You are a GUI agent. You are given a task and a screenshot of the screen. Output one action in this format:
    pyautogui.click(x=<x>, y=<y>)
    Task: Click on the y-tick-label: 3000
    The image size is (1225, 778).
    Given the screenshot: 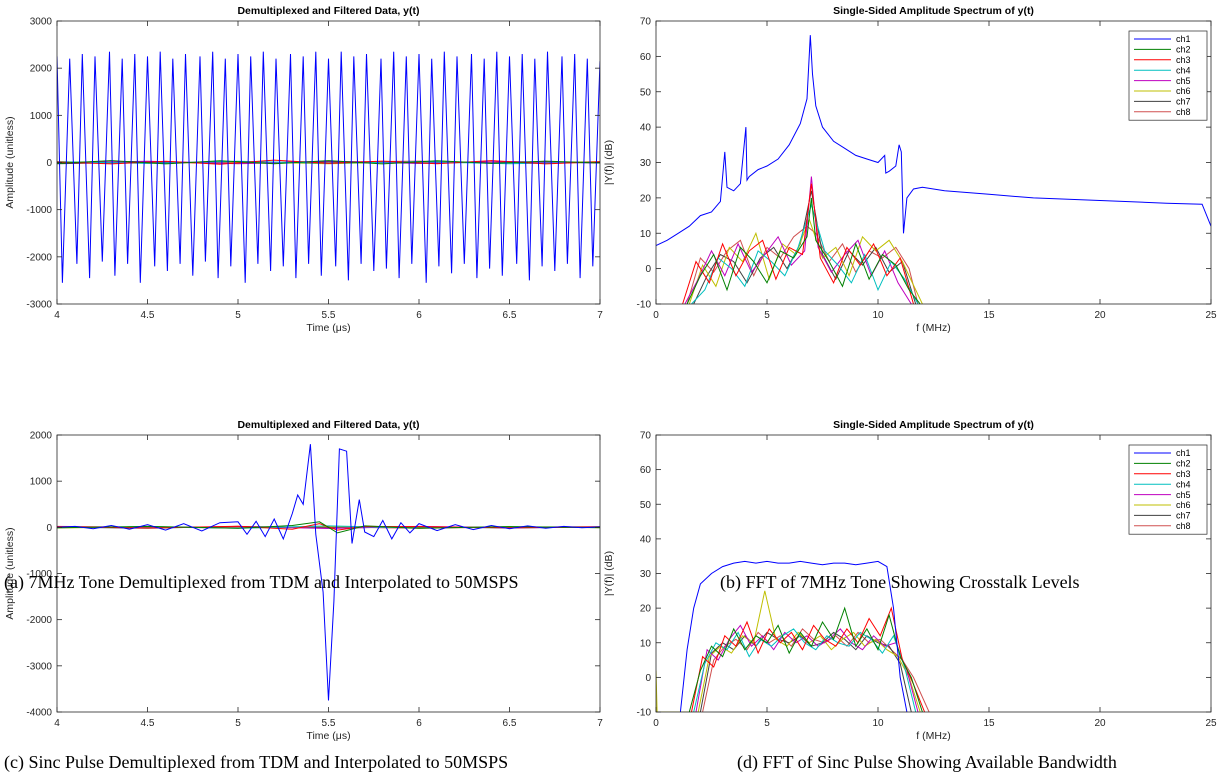 What is the action you would take?
    pyautogui.click(x=41, y=22)
    